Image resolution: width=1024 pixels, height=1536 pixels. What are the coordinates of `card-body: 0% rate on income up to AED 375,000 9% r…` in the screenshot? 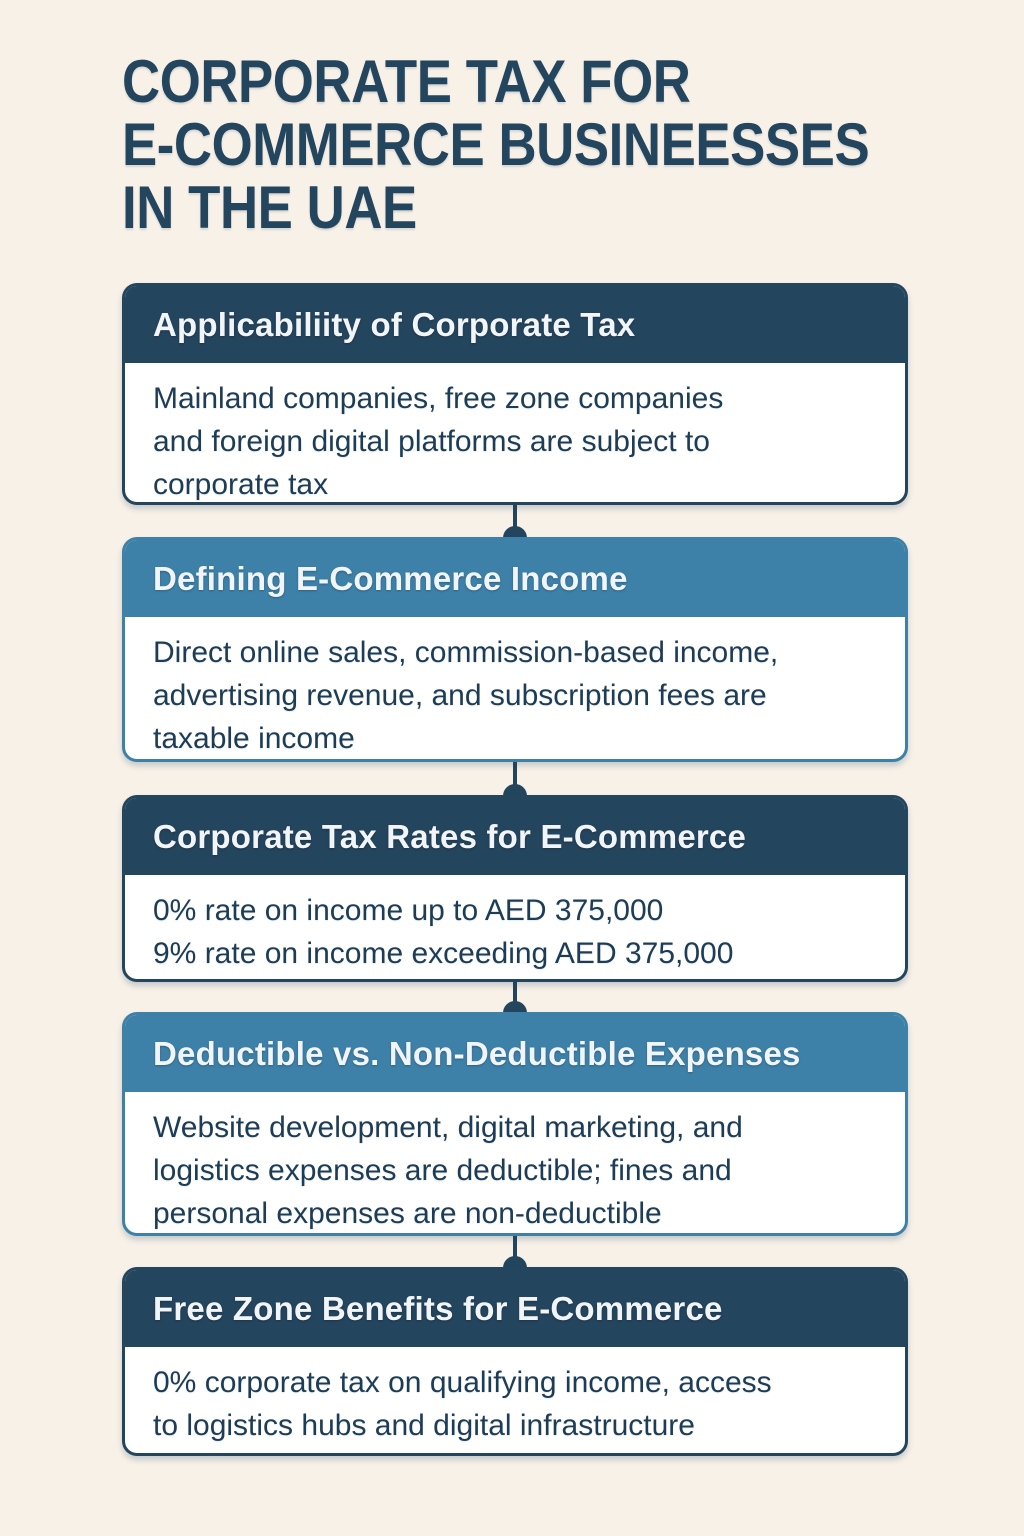 It's located at (515, 927).